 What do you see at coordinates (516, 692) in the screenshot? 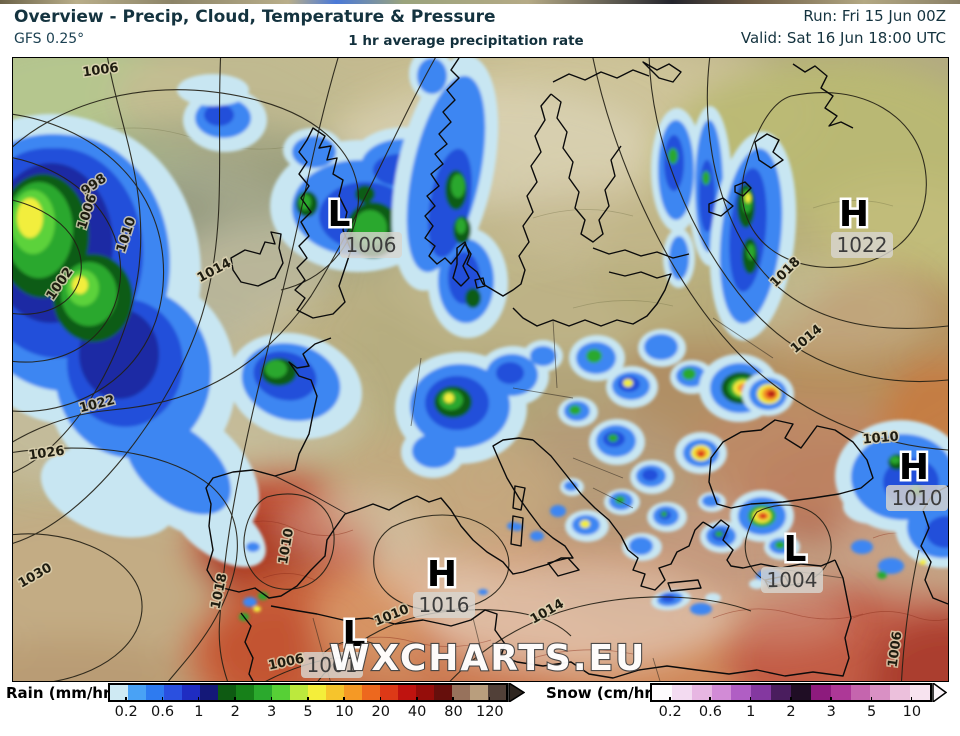
I see `rain-colorbar-arrow` at bounding box center [516, 692].